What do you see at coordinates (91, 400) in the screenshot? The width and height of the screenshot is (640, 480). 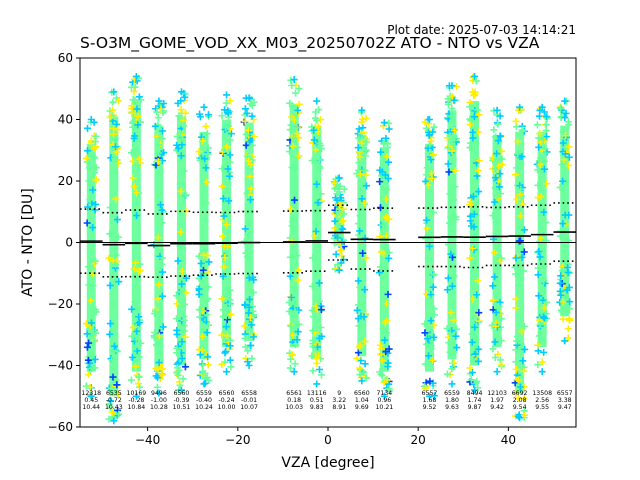 I see `bin-mean-label: 0.45` at bounding box center [91, 400].